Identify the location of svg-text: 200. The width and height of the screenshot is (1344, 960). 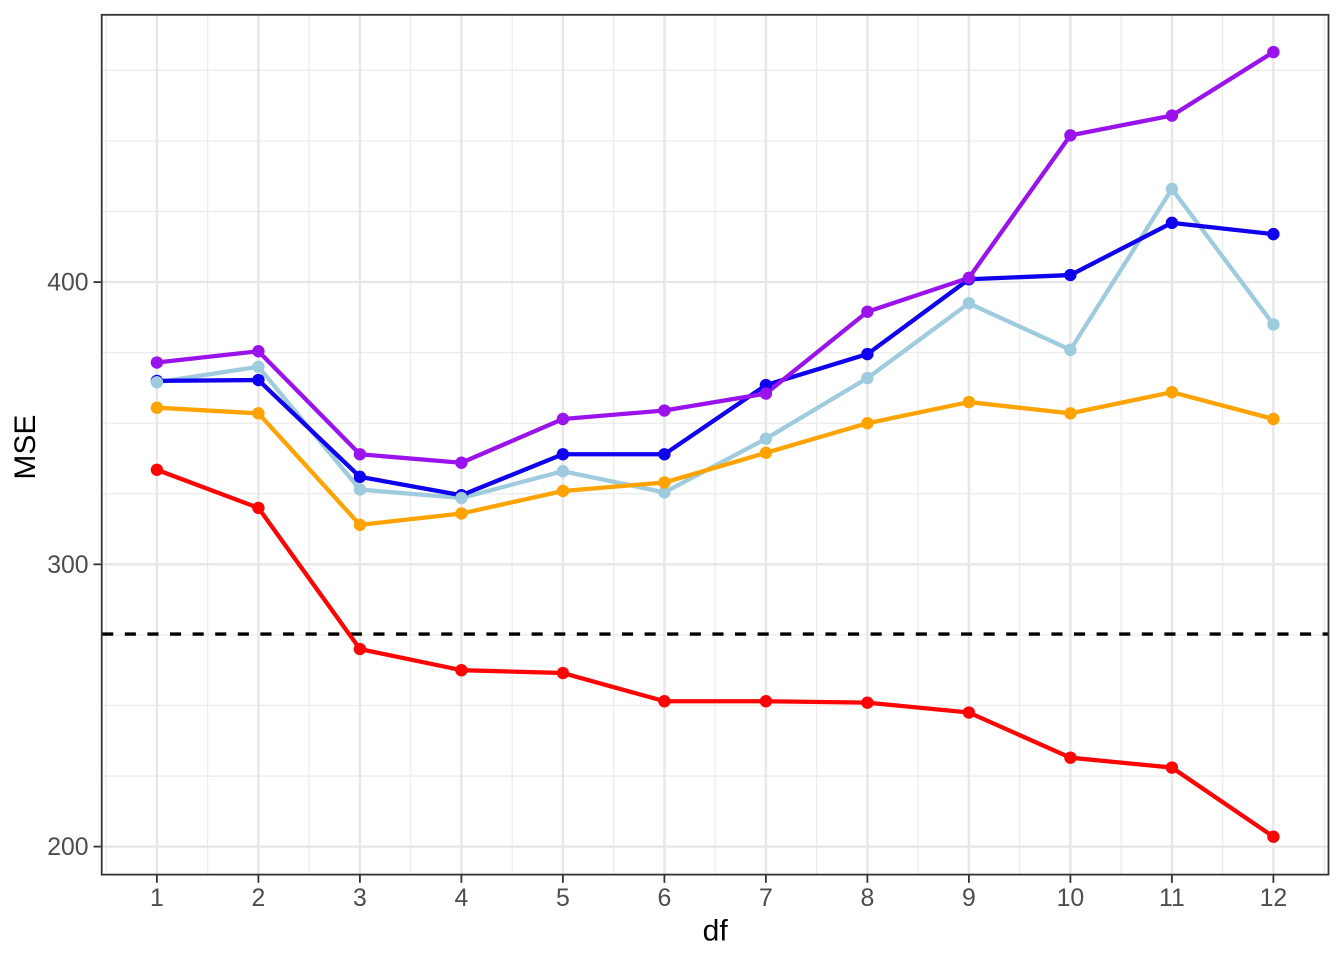
(67, 847).